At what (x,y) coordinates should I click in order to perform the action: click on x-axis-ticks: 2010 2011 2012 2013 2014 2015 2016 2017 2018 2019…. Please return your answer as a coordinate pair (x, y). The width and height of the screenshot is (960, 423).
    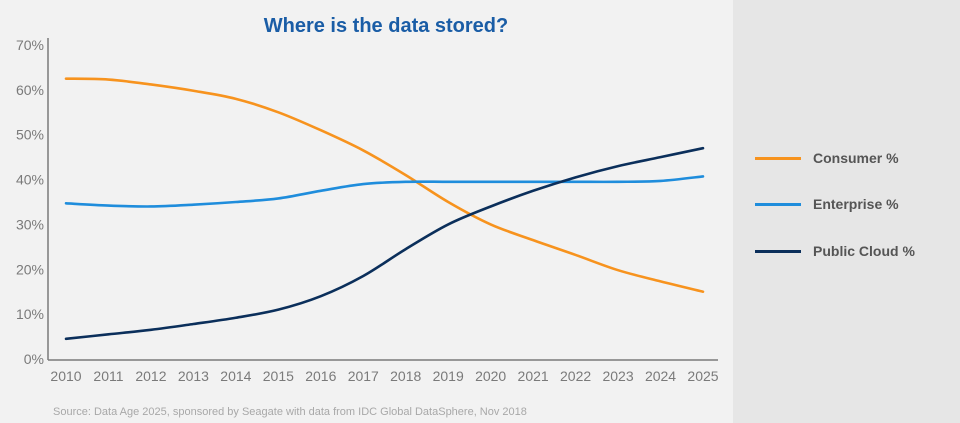
    Looking at the image, I should click on (384, 376).